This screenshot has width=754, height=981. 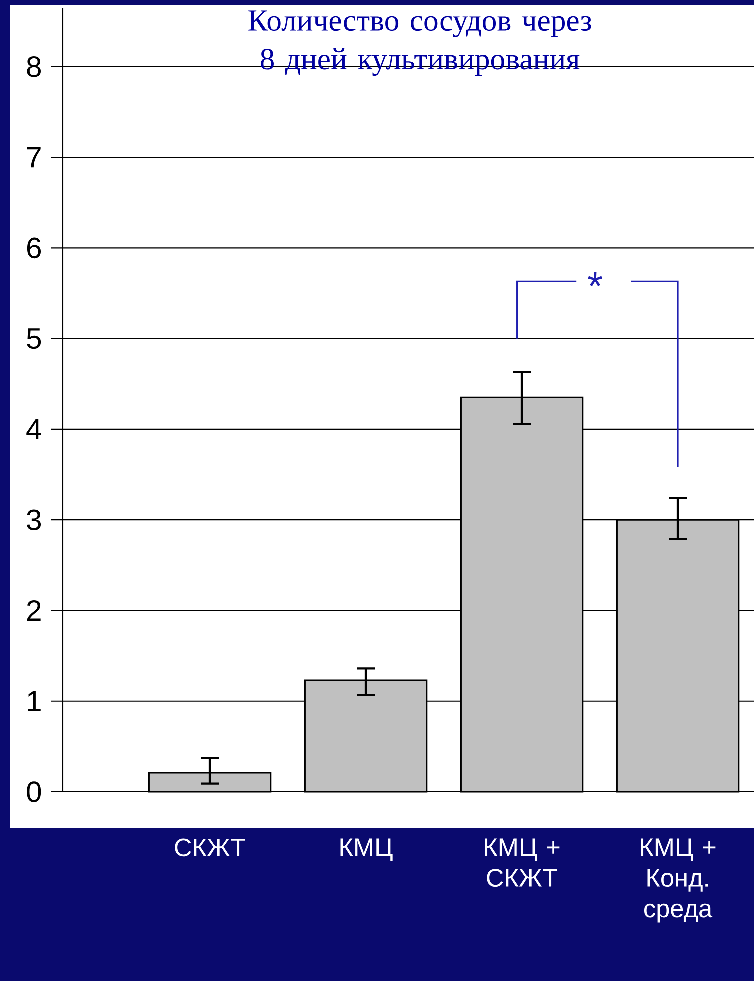 What do you see at coordinates (34, 610) in the screenshot?
I see `y-tick-label: 2` at bounding box center [34, 610].